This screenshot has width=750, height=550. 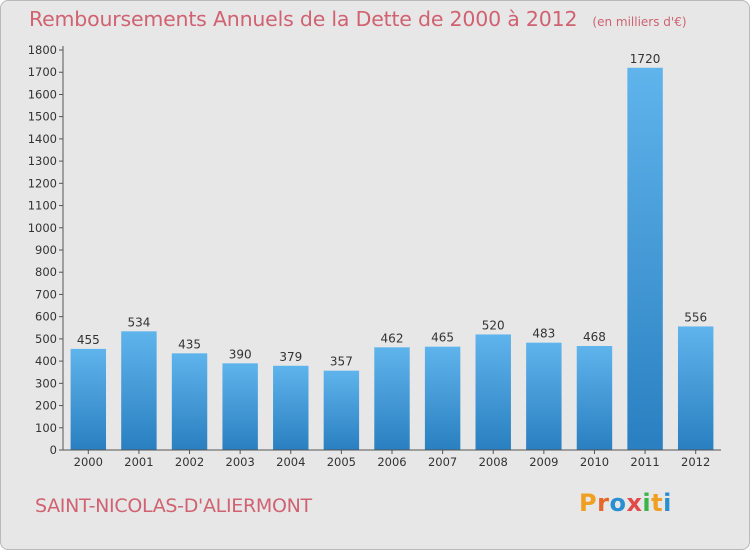 I want to click on x-tick-label: 2001, so click(x=138, y=462).